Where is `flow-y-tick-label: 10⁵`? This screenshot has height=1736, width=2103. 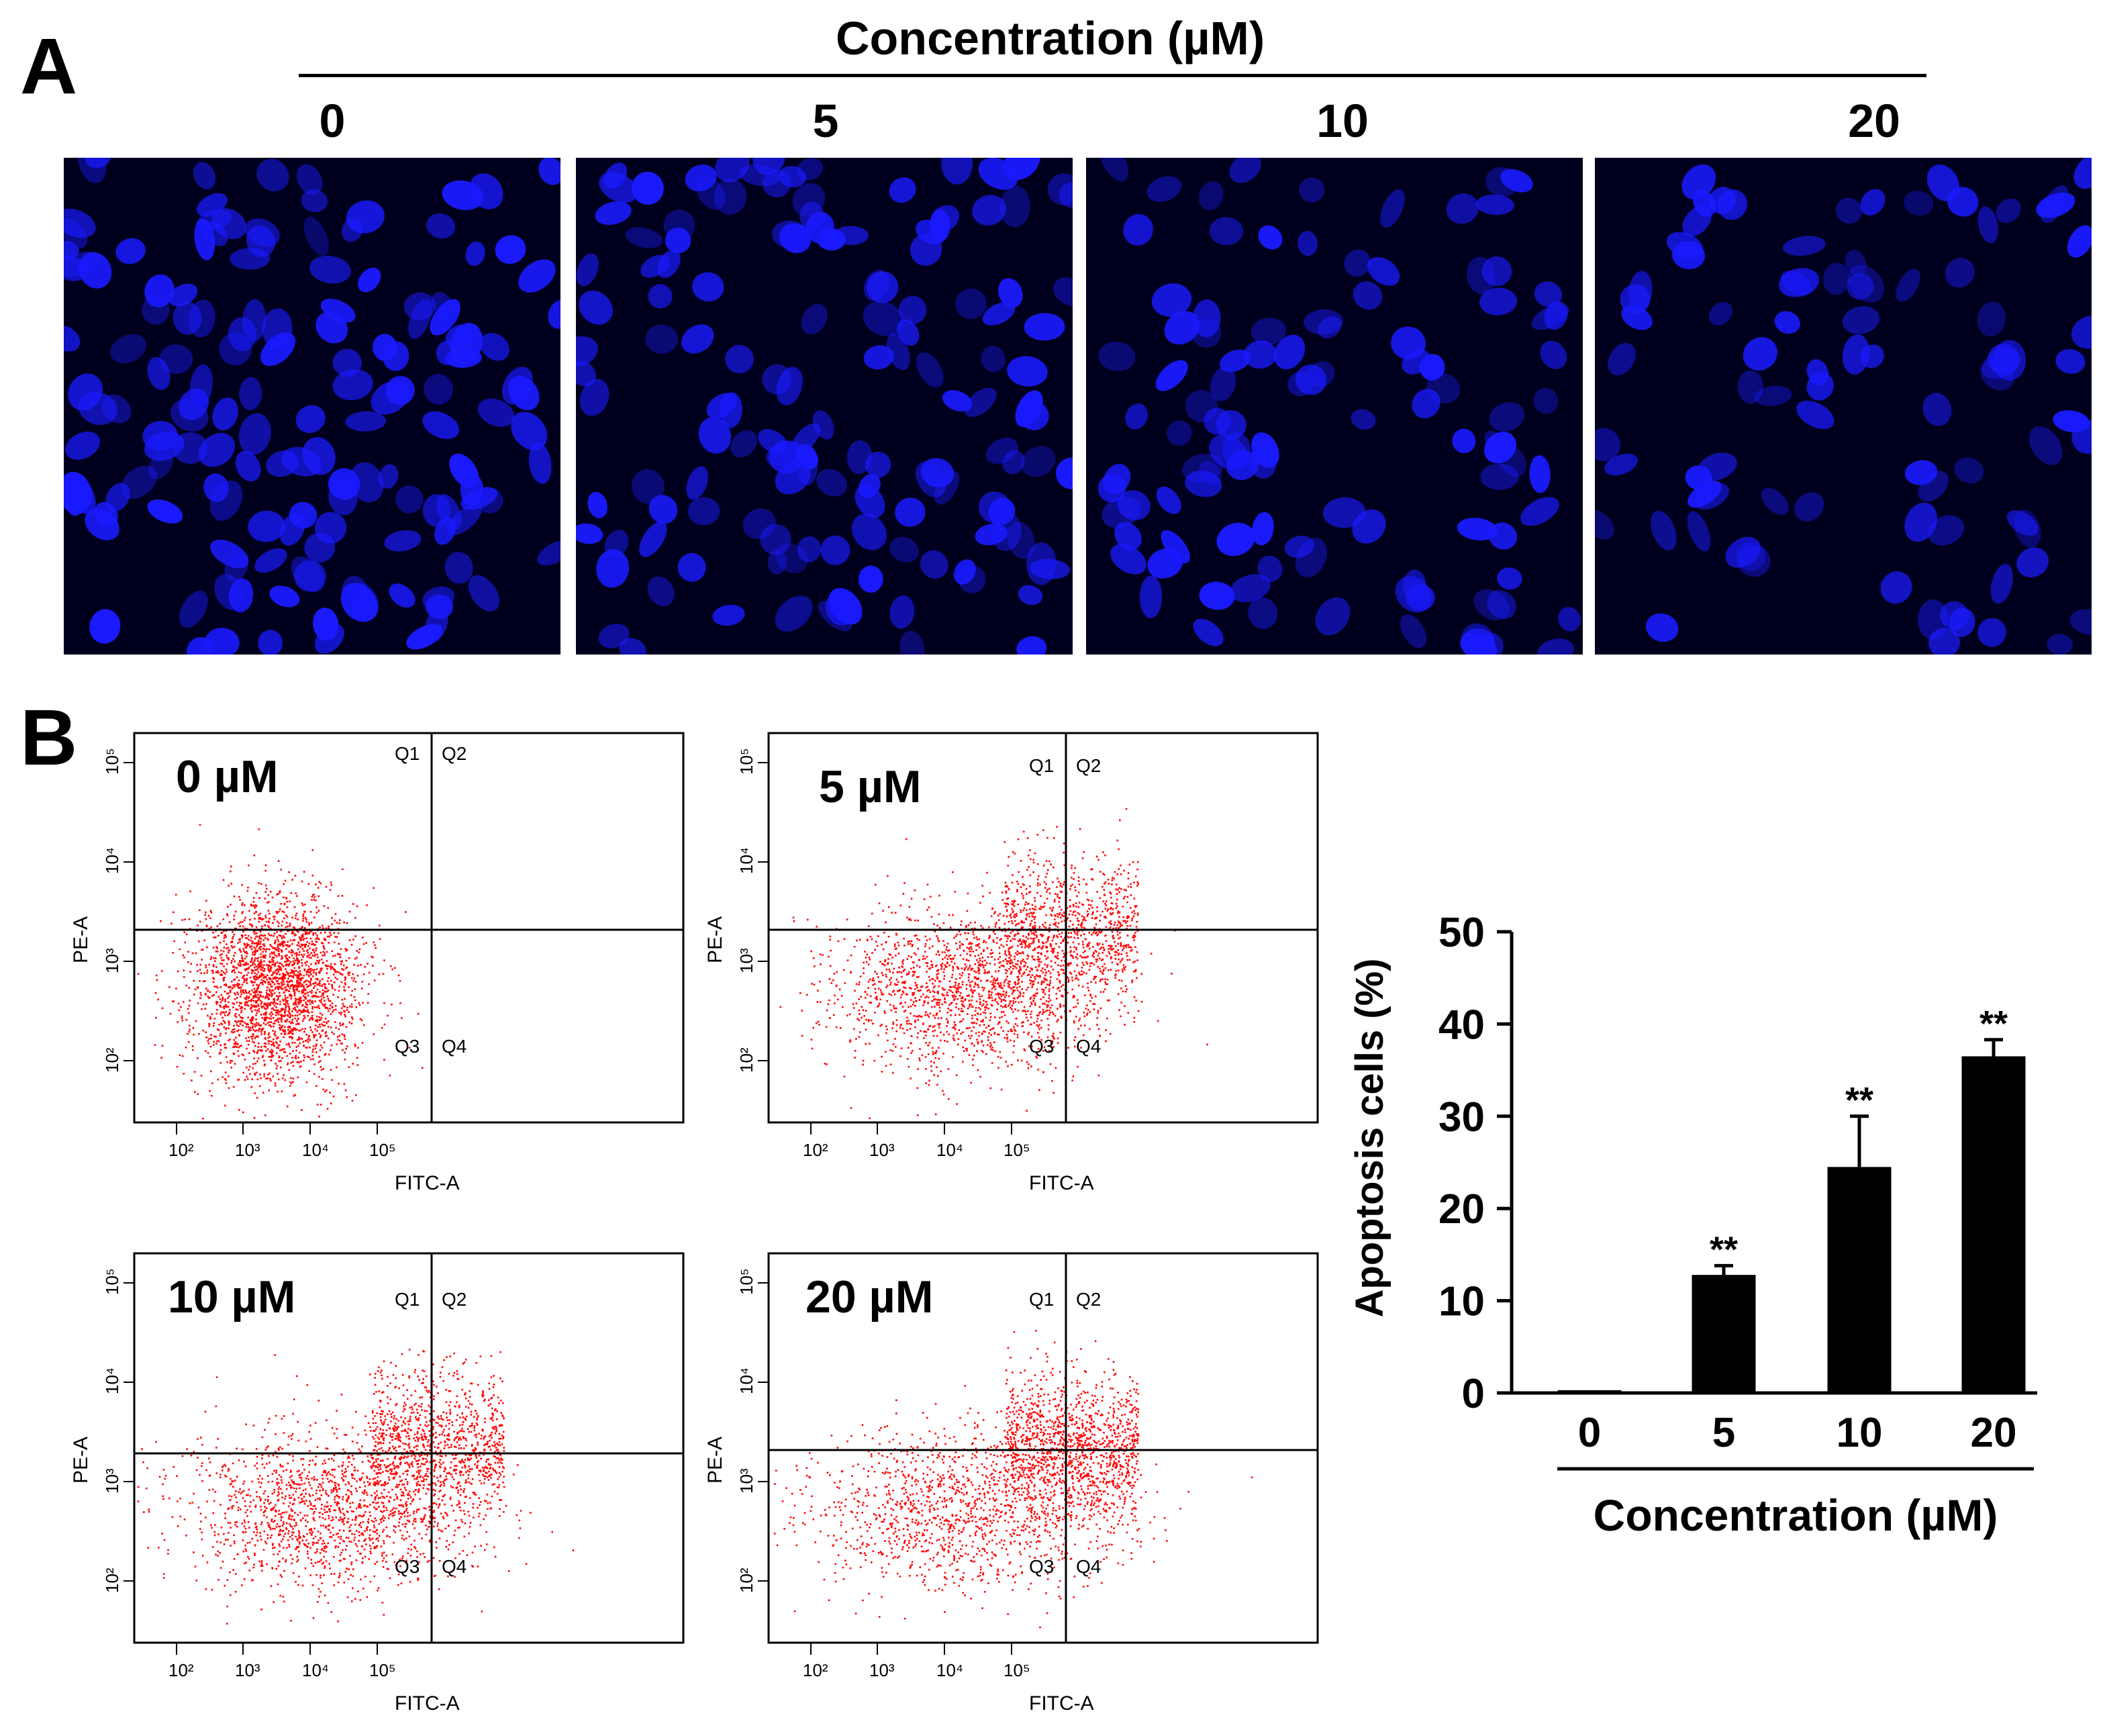
flow-y-tick-label: 10⁵ is located at coordinates (112, 761).